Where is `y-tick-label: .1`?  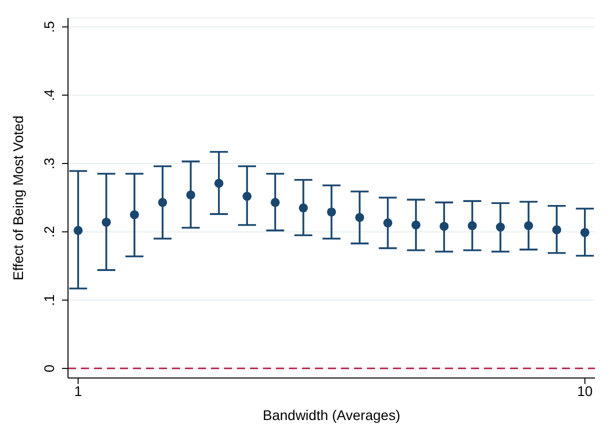
y-tick-label: .1 is located at coordinates (49, 300).